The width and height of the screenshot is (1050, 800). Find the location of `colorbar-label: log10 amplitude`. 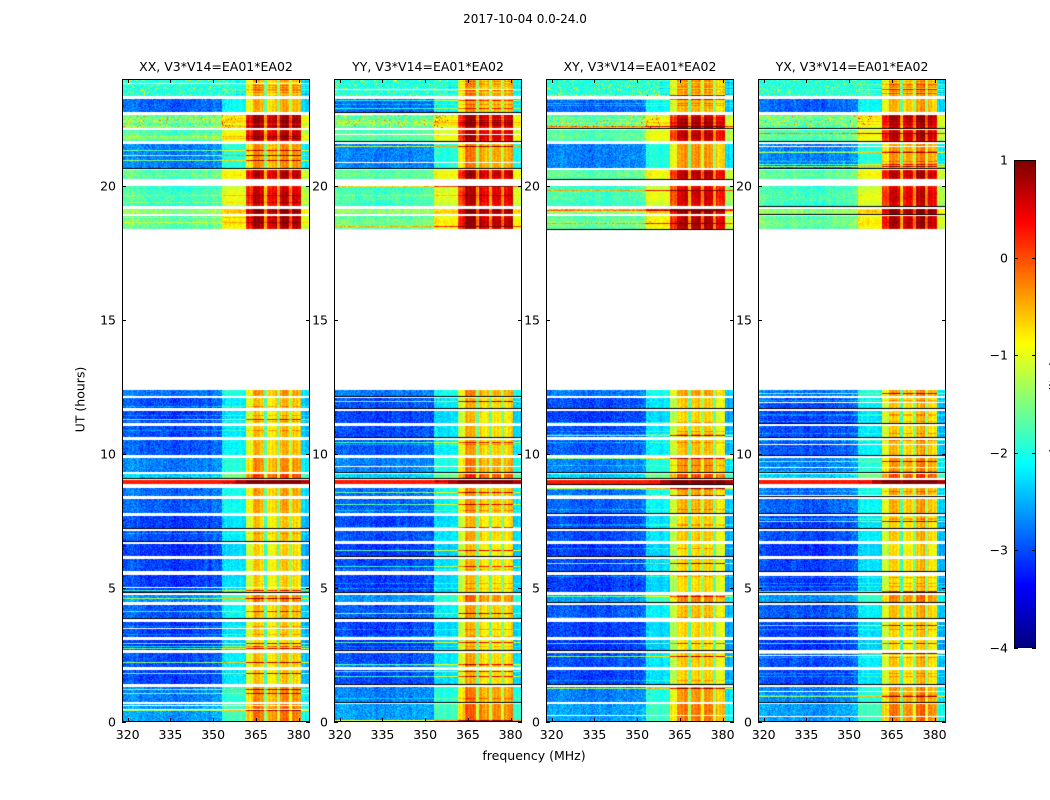

colorbar-label: log10 amplitude is located at coordinates (1048, 403).